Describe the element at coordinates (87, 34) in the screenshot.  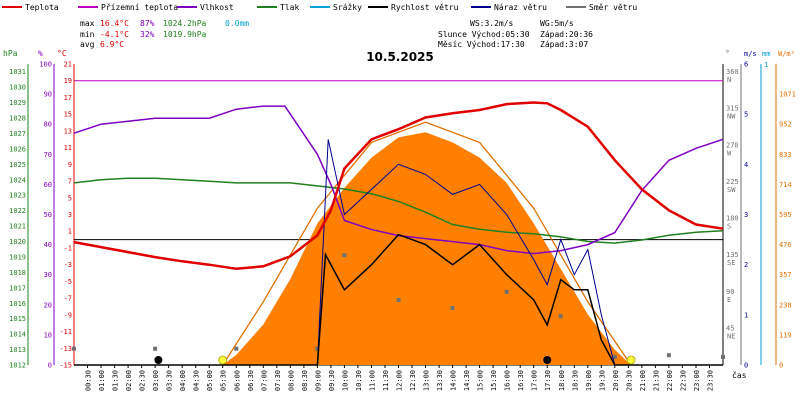
I see `stats-min-label: min` at that location.